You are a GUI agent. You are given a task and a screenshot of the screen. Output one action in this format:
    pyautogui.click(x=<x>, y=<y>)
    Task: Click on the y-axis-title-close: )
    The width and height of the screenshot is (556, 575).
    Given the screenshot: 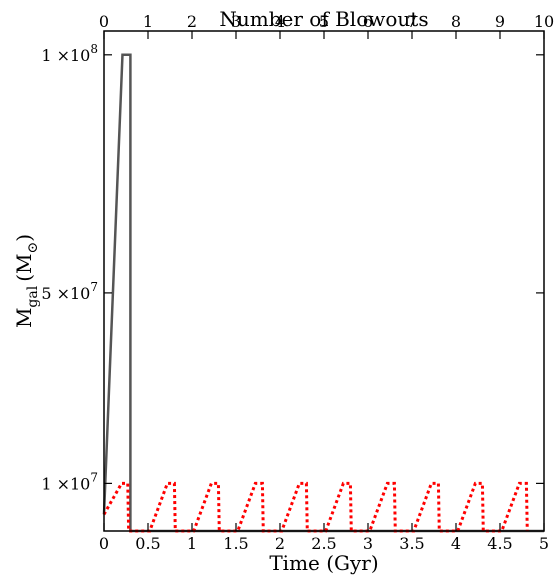 What is the action you would take?
    pyautogui.click(x=24, y=238)
    